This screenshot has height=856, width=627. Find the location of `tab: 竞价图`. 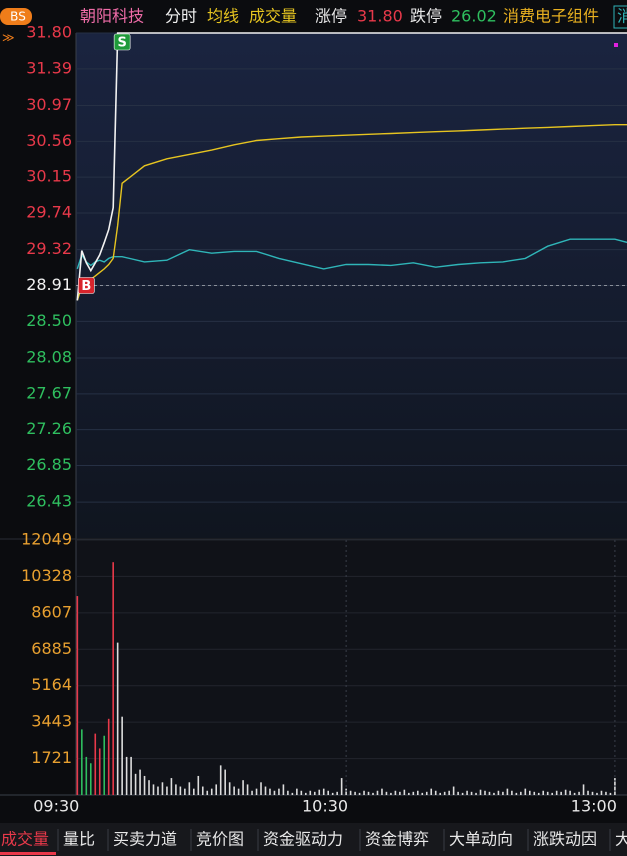

tab: 竞价图 is located at coordinates (220, 839).